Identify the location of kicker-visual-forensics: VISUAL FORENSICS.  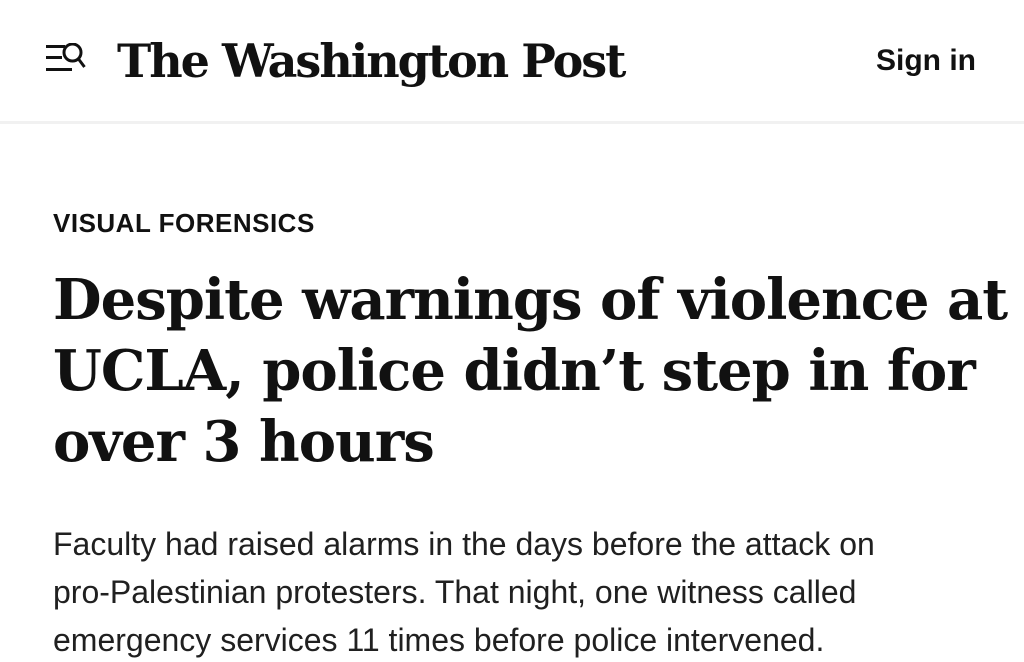
(184, 223).